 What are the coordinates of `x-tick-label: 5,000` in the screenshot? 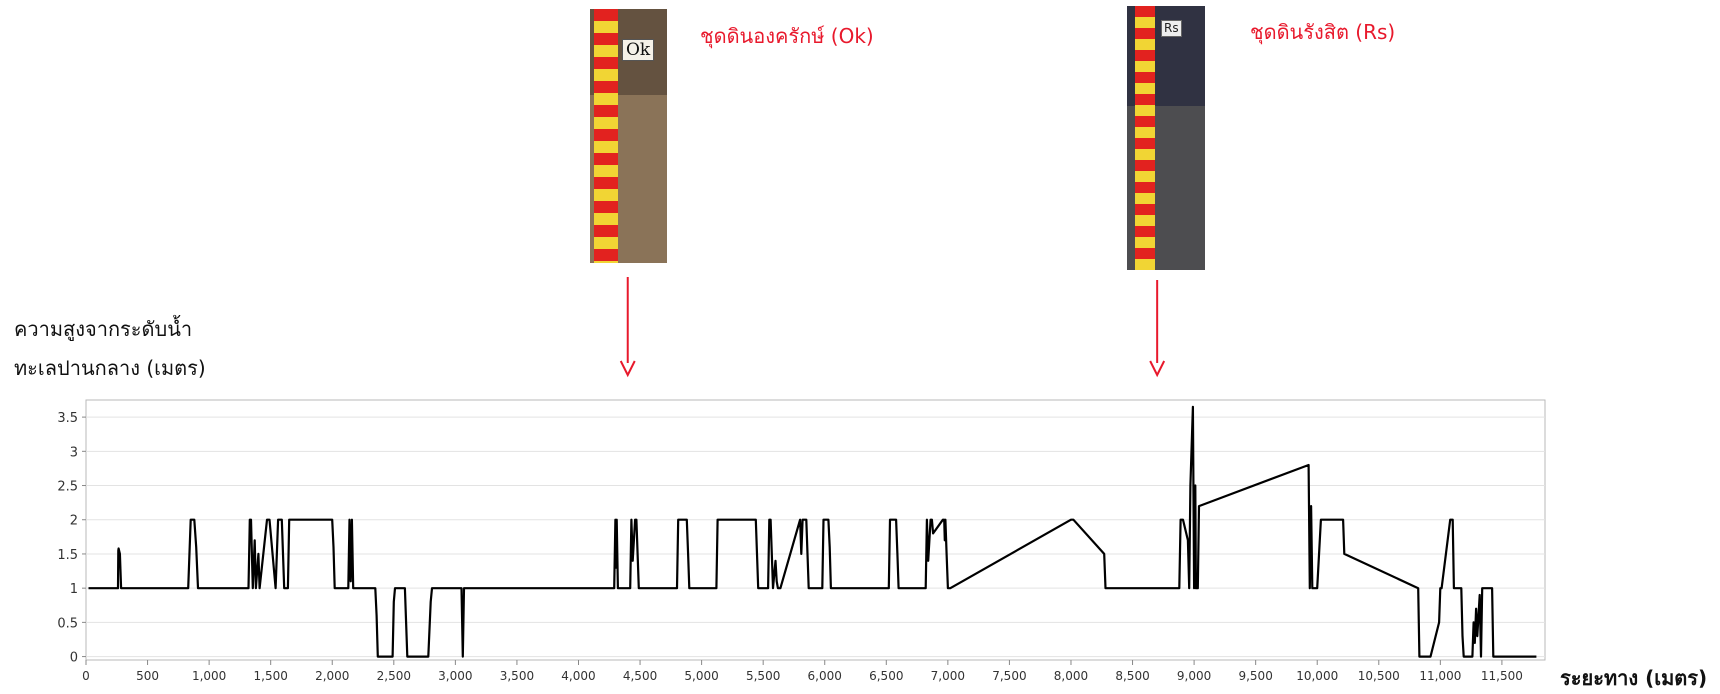 It's located at (701, 676).